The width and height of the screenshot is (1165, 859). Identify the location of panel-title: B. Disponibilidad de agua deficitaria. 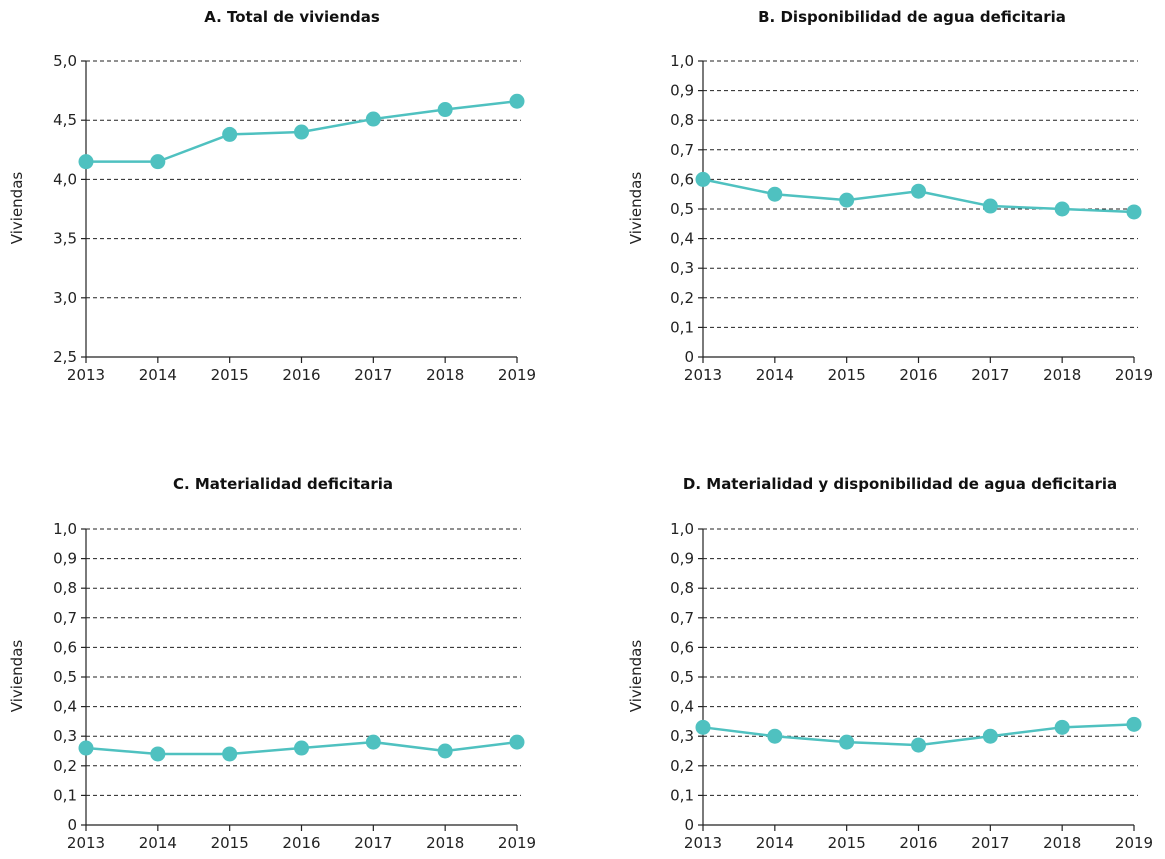
(912, 17).